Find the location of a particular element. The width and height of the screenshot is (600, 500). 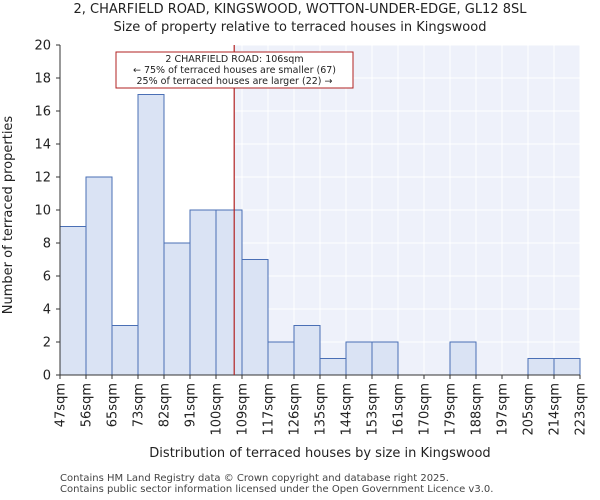

x-tick-label: 56sqm is located at coordinates (87, 405).